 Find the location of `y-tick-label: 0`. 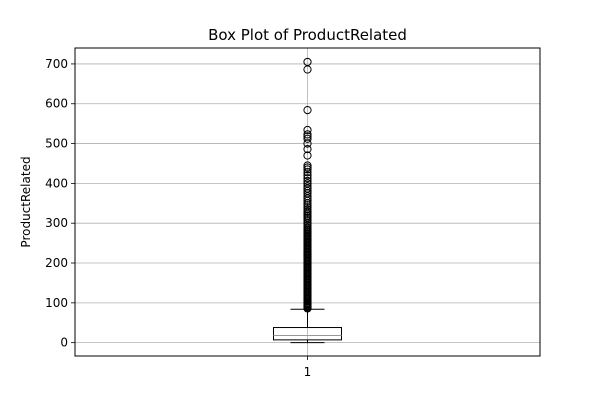

y-tick-label: 0 is located at coordinates (64, 343).